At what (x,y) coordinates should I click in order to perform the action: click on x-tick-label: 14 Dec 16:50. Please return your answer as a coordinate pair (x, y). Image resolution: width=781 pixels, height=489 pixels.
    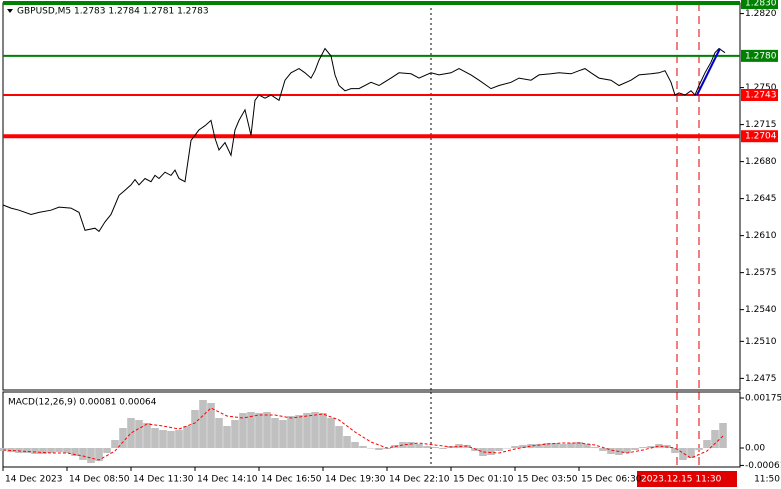
    Looking at the image, I should click on (291, 480).